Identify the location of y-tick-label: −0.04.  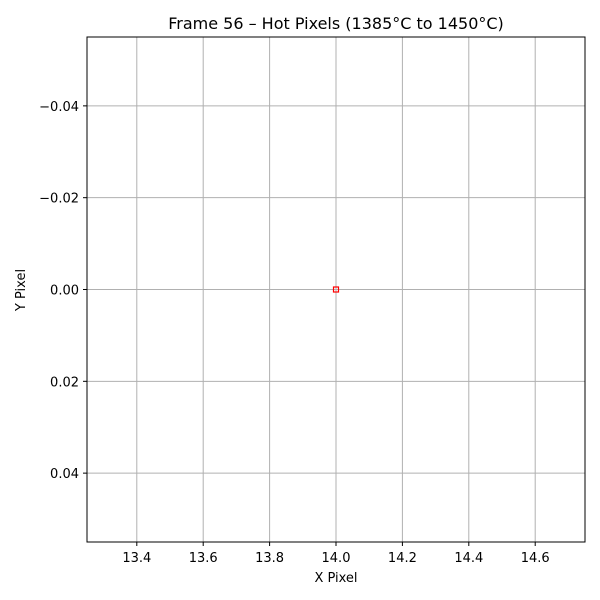
(59, 107).